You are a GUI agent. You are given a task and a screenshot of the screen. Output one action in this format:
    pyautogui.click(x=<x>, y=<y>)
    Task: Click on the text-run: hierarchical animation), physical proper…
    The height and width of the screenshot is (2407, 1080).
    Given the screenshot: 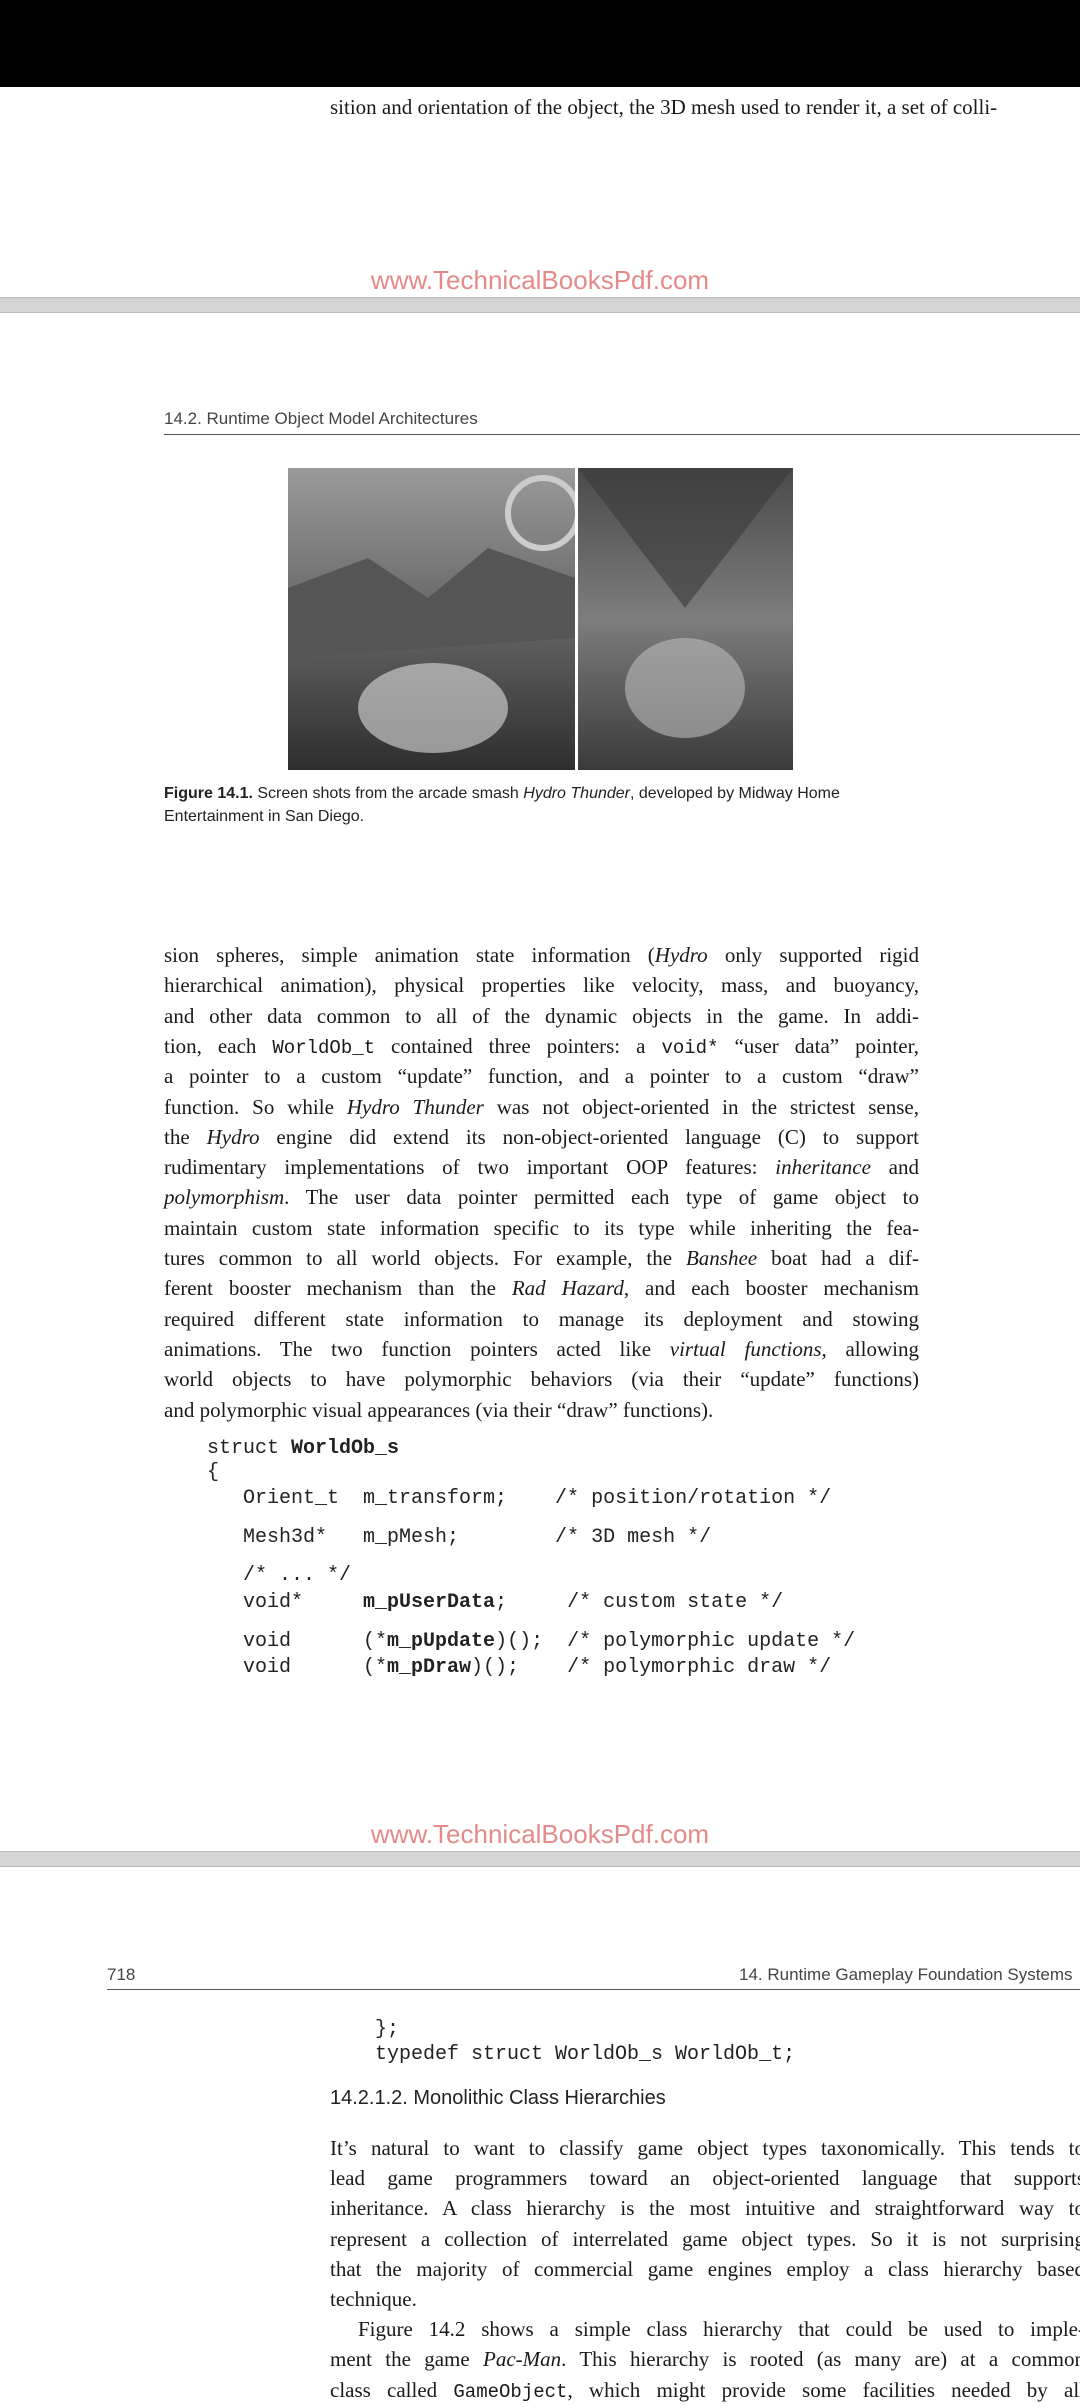 What is the action you would take?
    pyautogui.click(x=541, y=985)
    